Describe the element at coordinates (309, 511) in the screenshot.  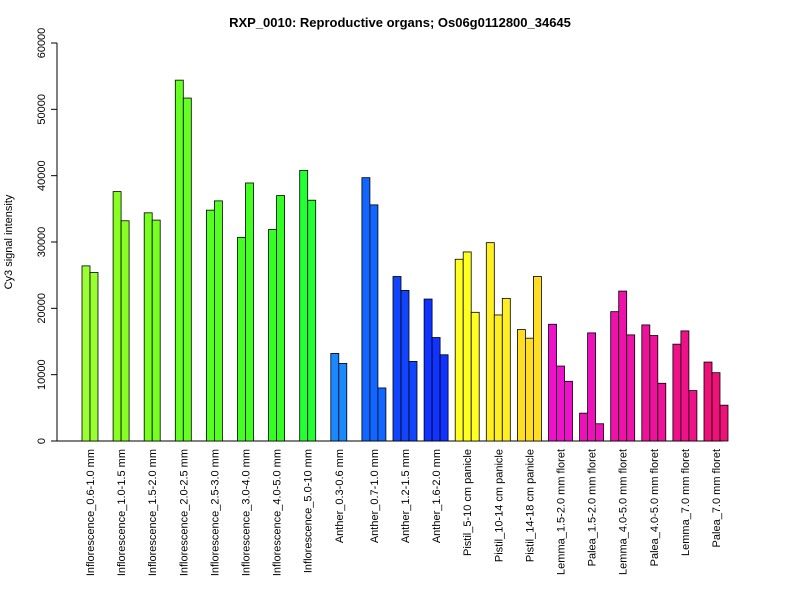
I see `category-label: Inflorescence_5.0-10 mm` at that location.